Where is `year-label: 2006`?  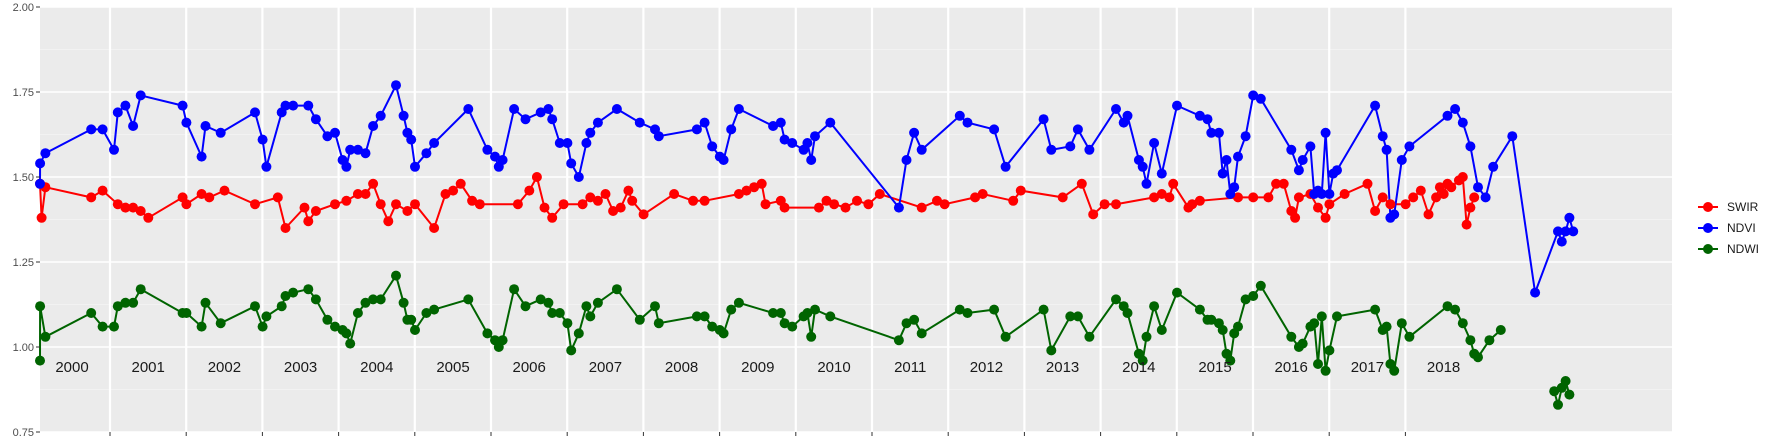 year-label: 2006 is located at coordinates (529, 367).